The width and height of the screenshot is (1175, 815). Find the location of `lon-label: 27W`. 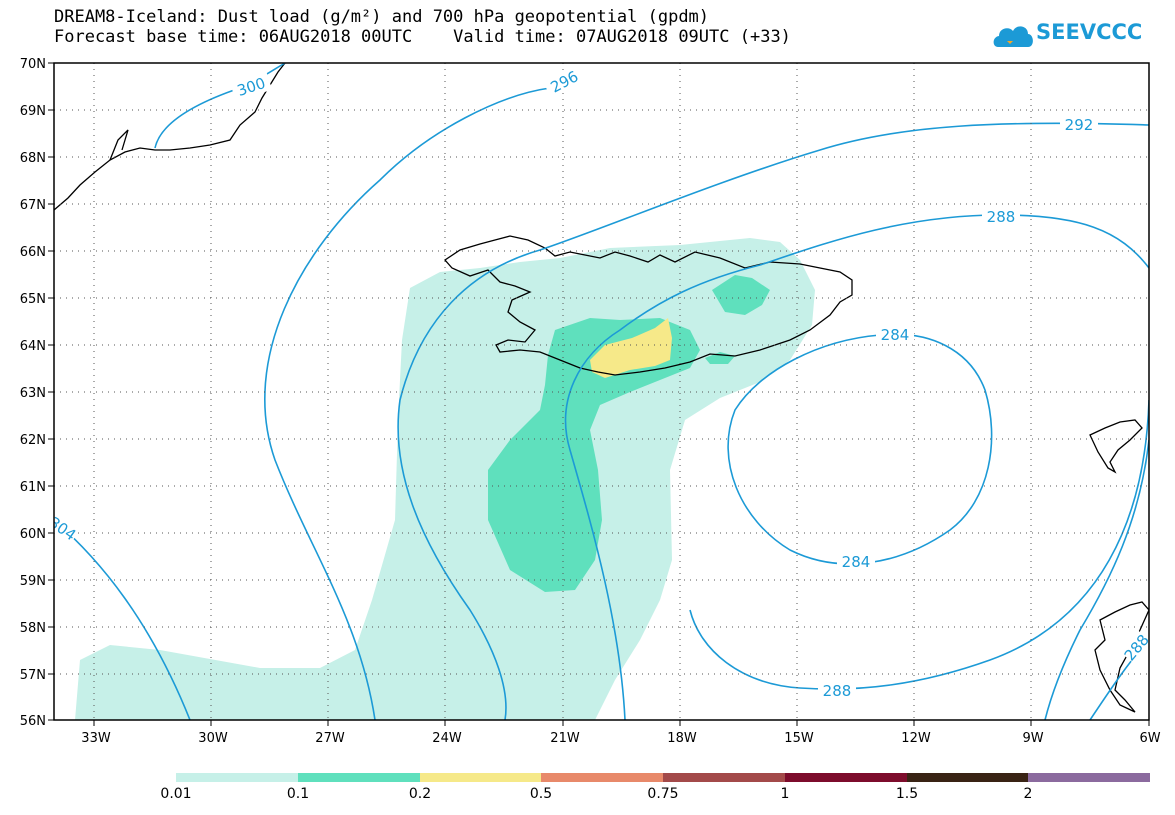

lon-label: 27W is located at coordinates (330, 738).